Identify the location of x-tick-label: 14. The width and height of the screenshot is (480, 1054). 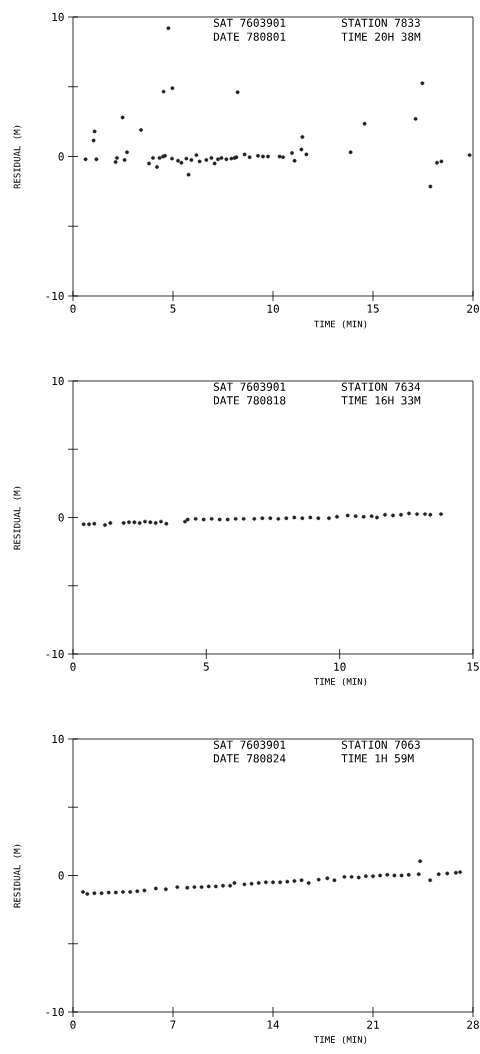
(273, 1024).